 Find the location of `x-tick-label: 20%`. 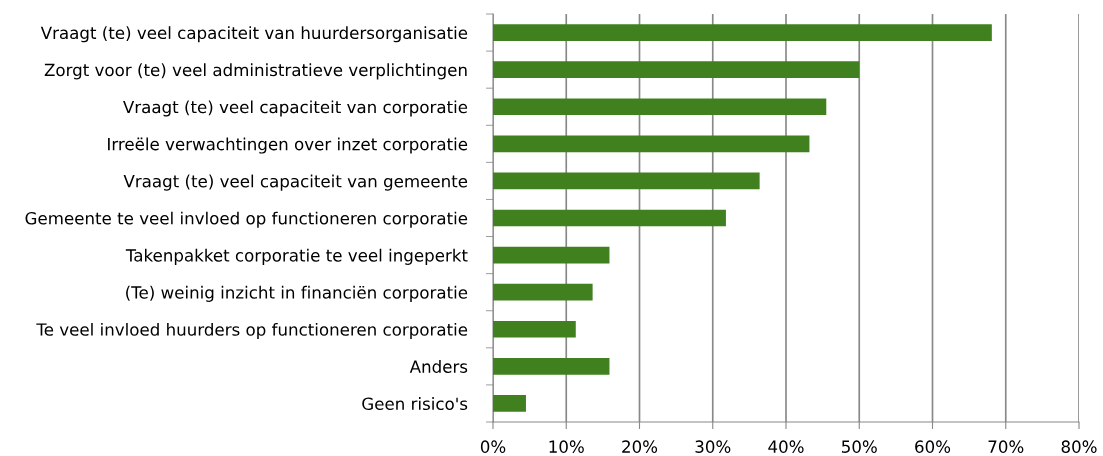

x-tick-label: 20% is located at coordinates (640, 446).